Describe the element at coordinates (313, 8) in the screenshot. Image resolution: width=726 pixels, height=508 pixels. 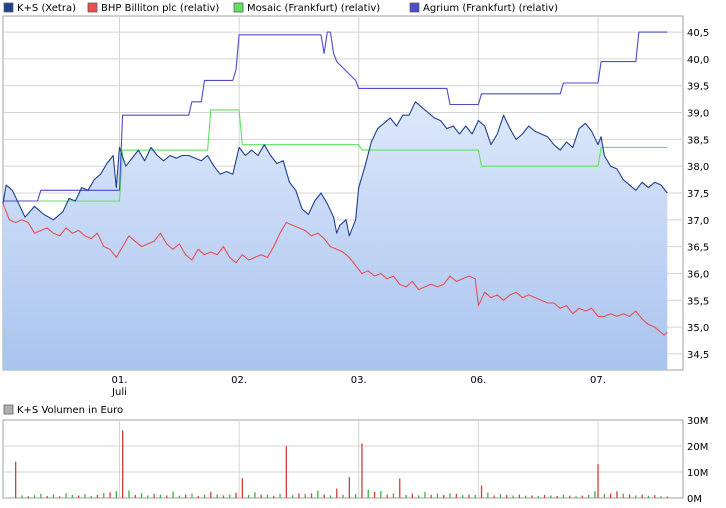
I see `legend-label-mosaic: Mosaic (Frankfurt) (relativ)` at that location.